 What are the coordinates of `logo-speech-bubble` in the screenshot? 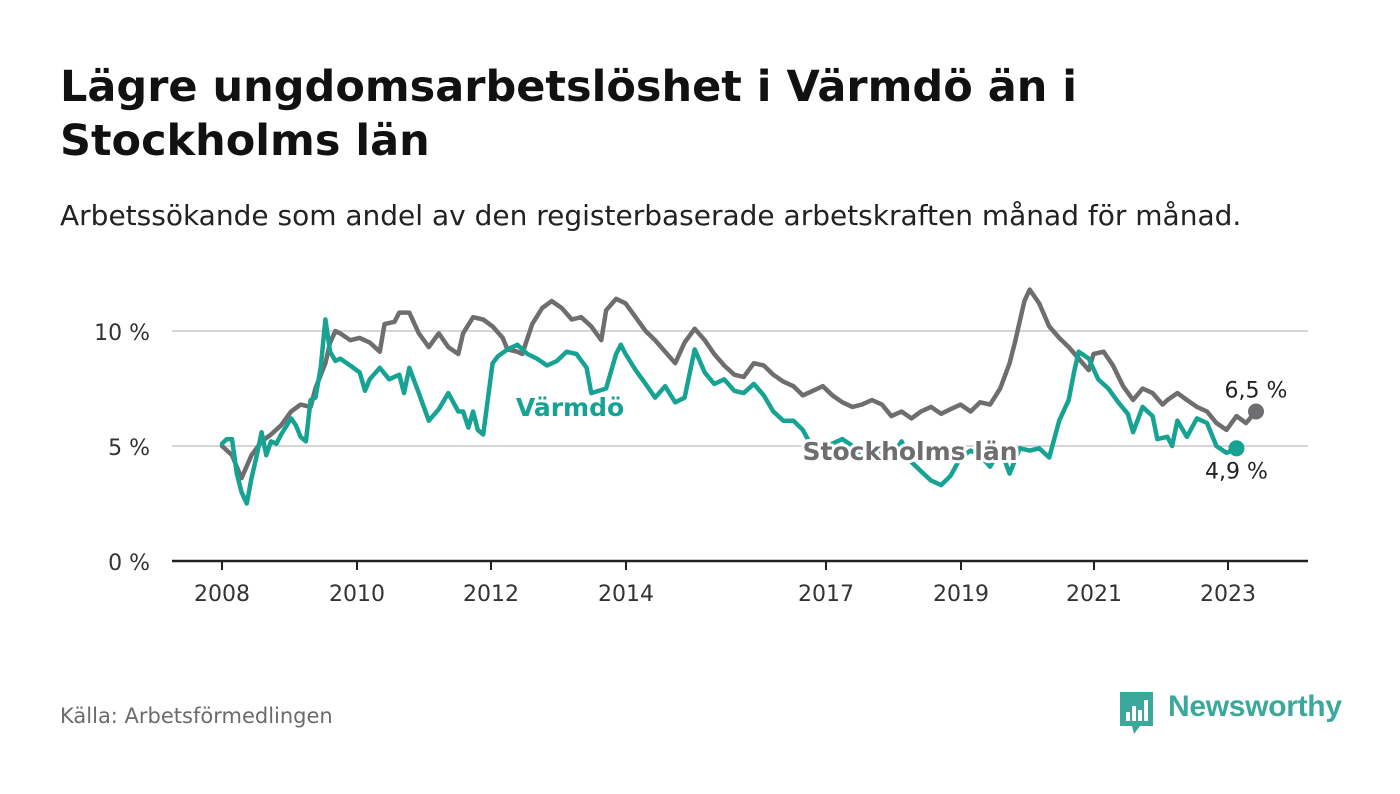 It's located at (1136, 713).